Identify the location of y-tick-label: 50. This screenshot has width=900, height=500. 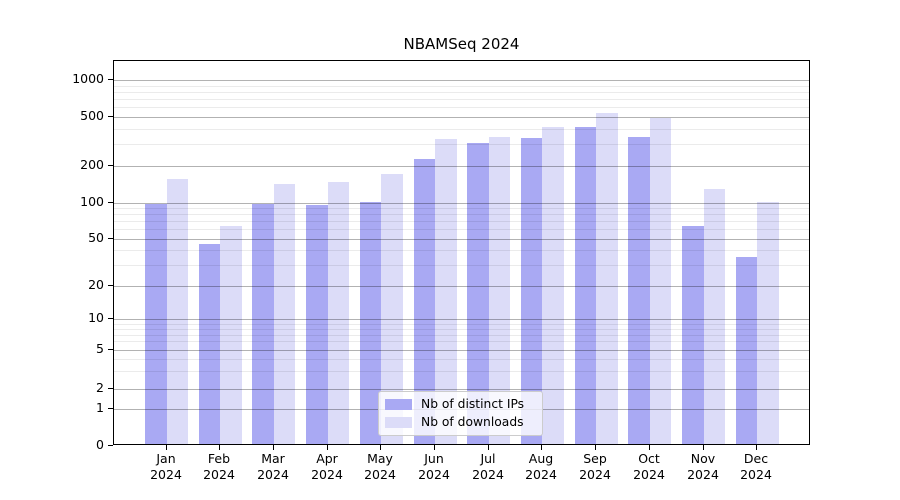
(96, 237).